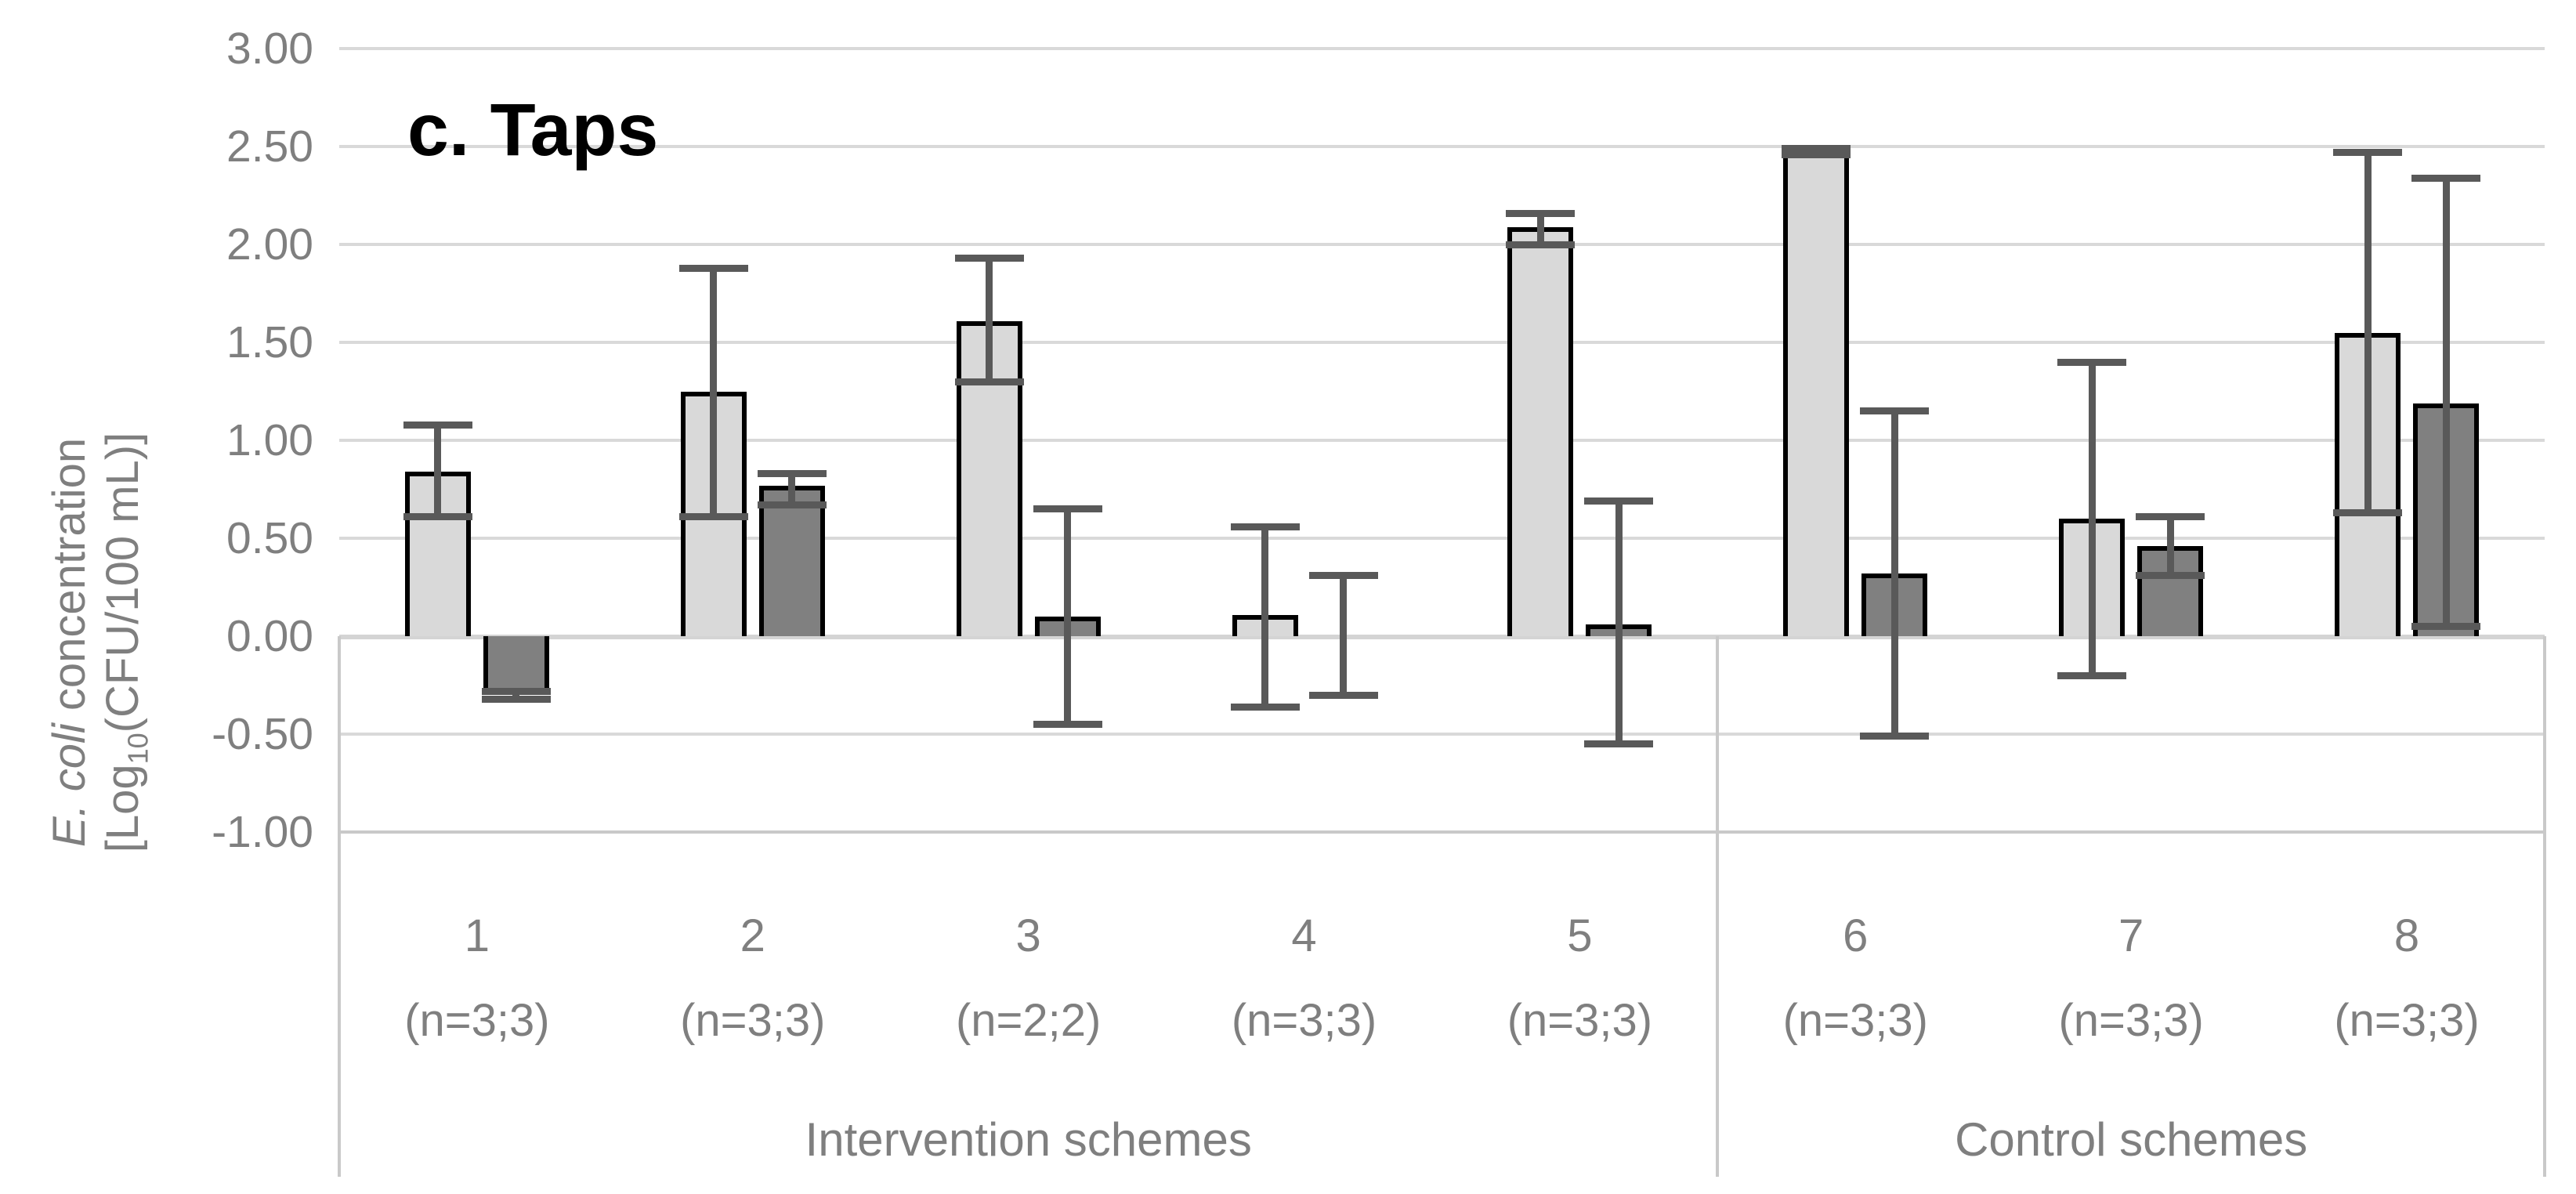  I want to click on x-category-label-scheme-1: 1, so click(477, 936).